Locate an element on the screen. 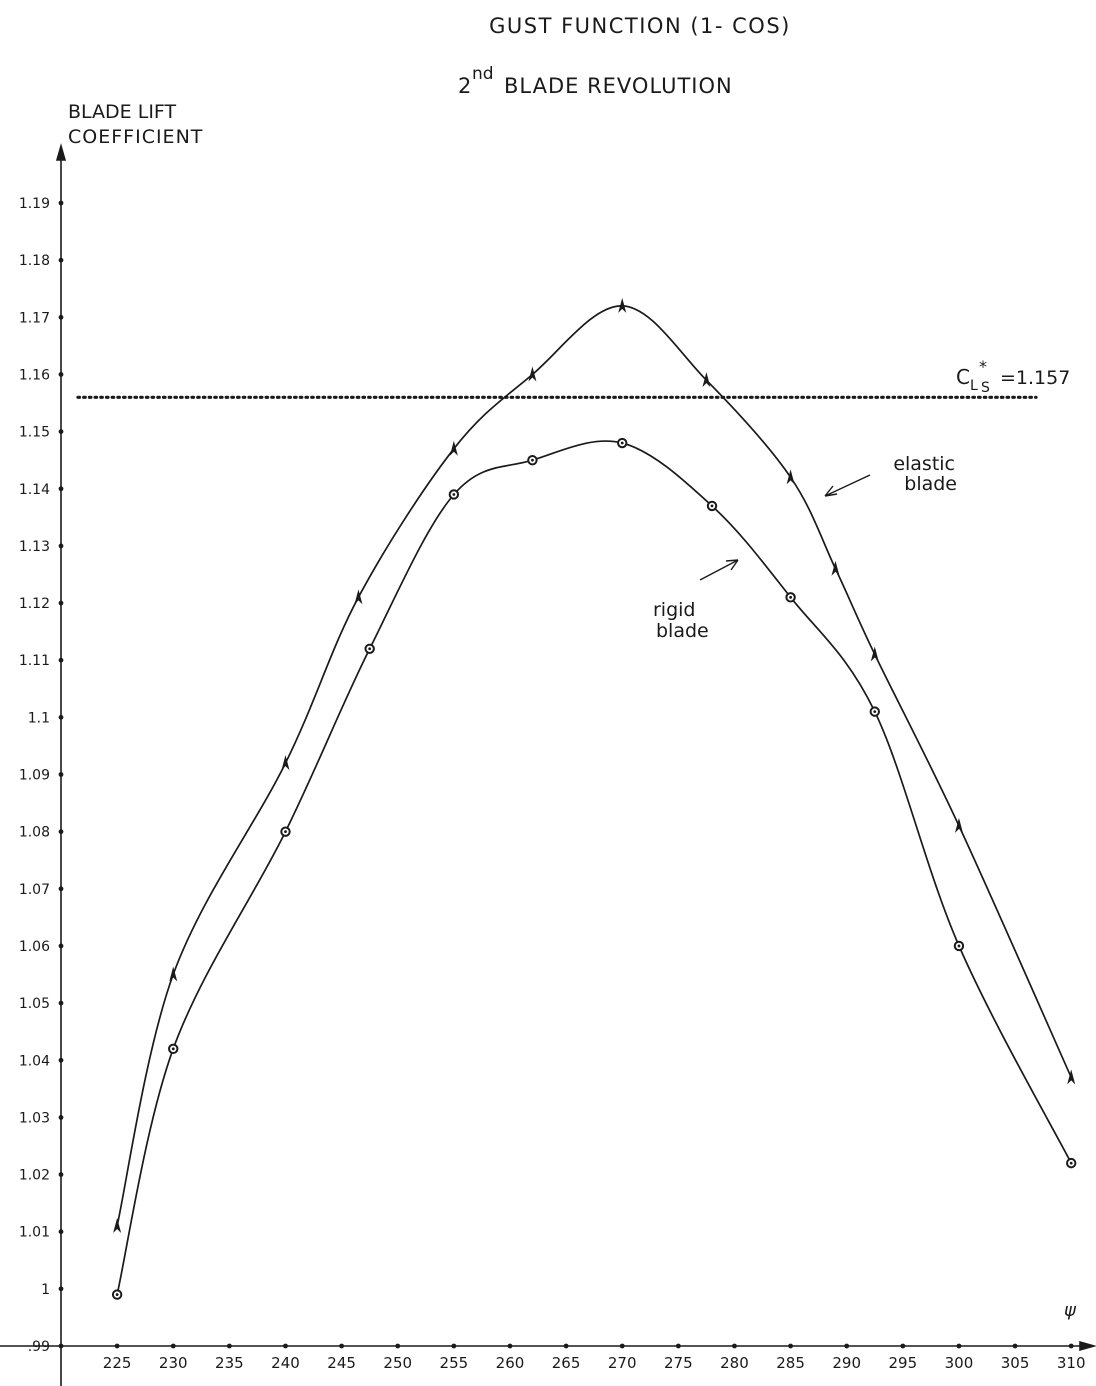 The width and height of the screenshot is (1096, 1386). reference-label-value: =1.157 is located at coordinates (1035, 378).